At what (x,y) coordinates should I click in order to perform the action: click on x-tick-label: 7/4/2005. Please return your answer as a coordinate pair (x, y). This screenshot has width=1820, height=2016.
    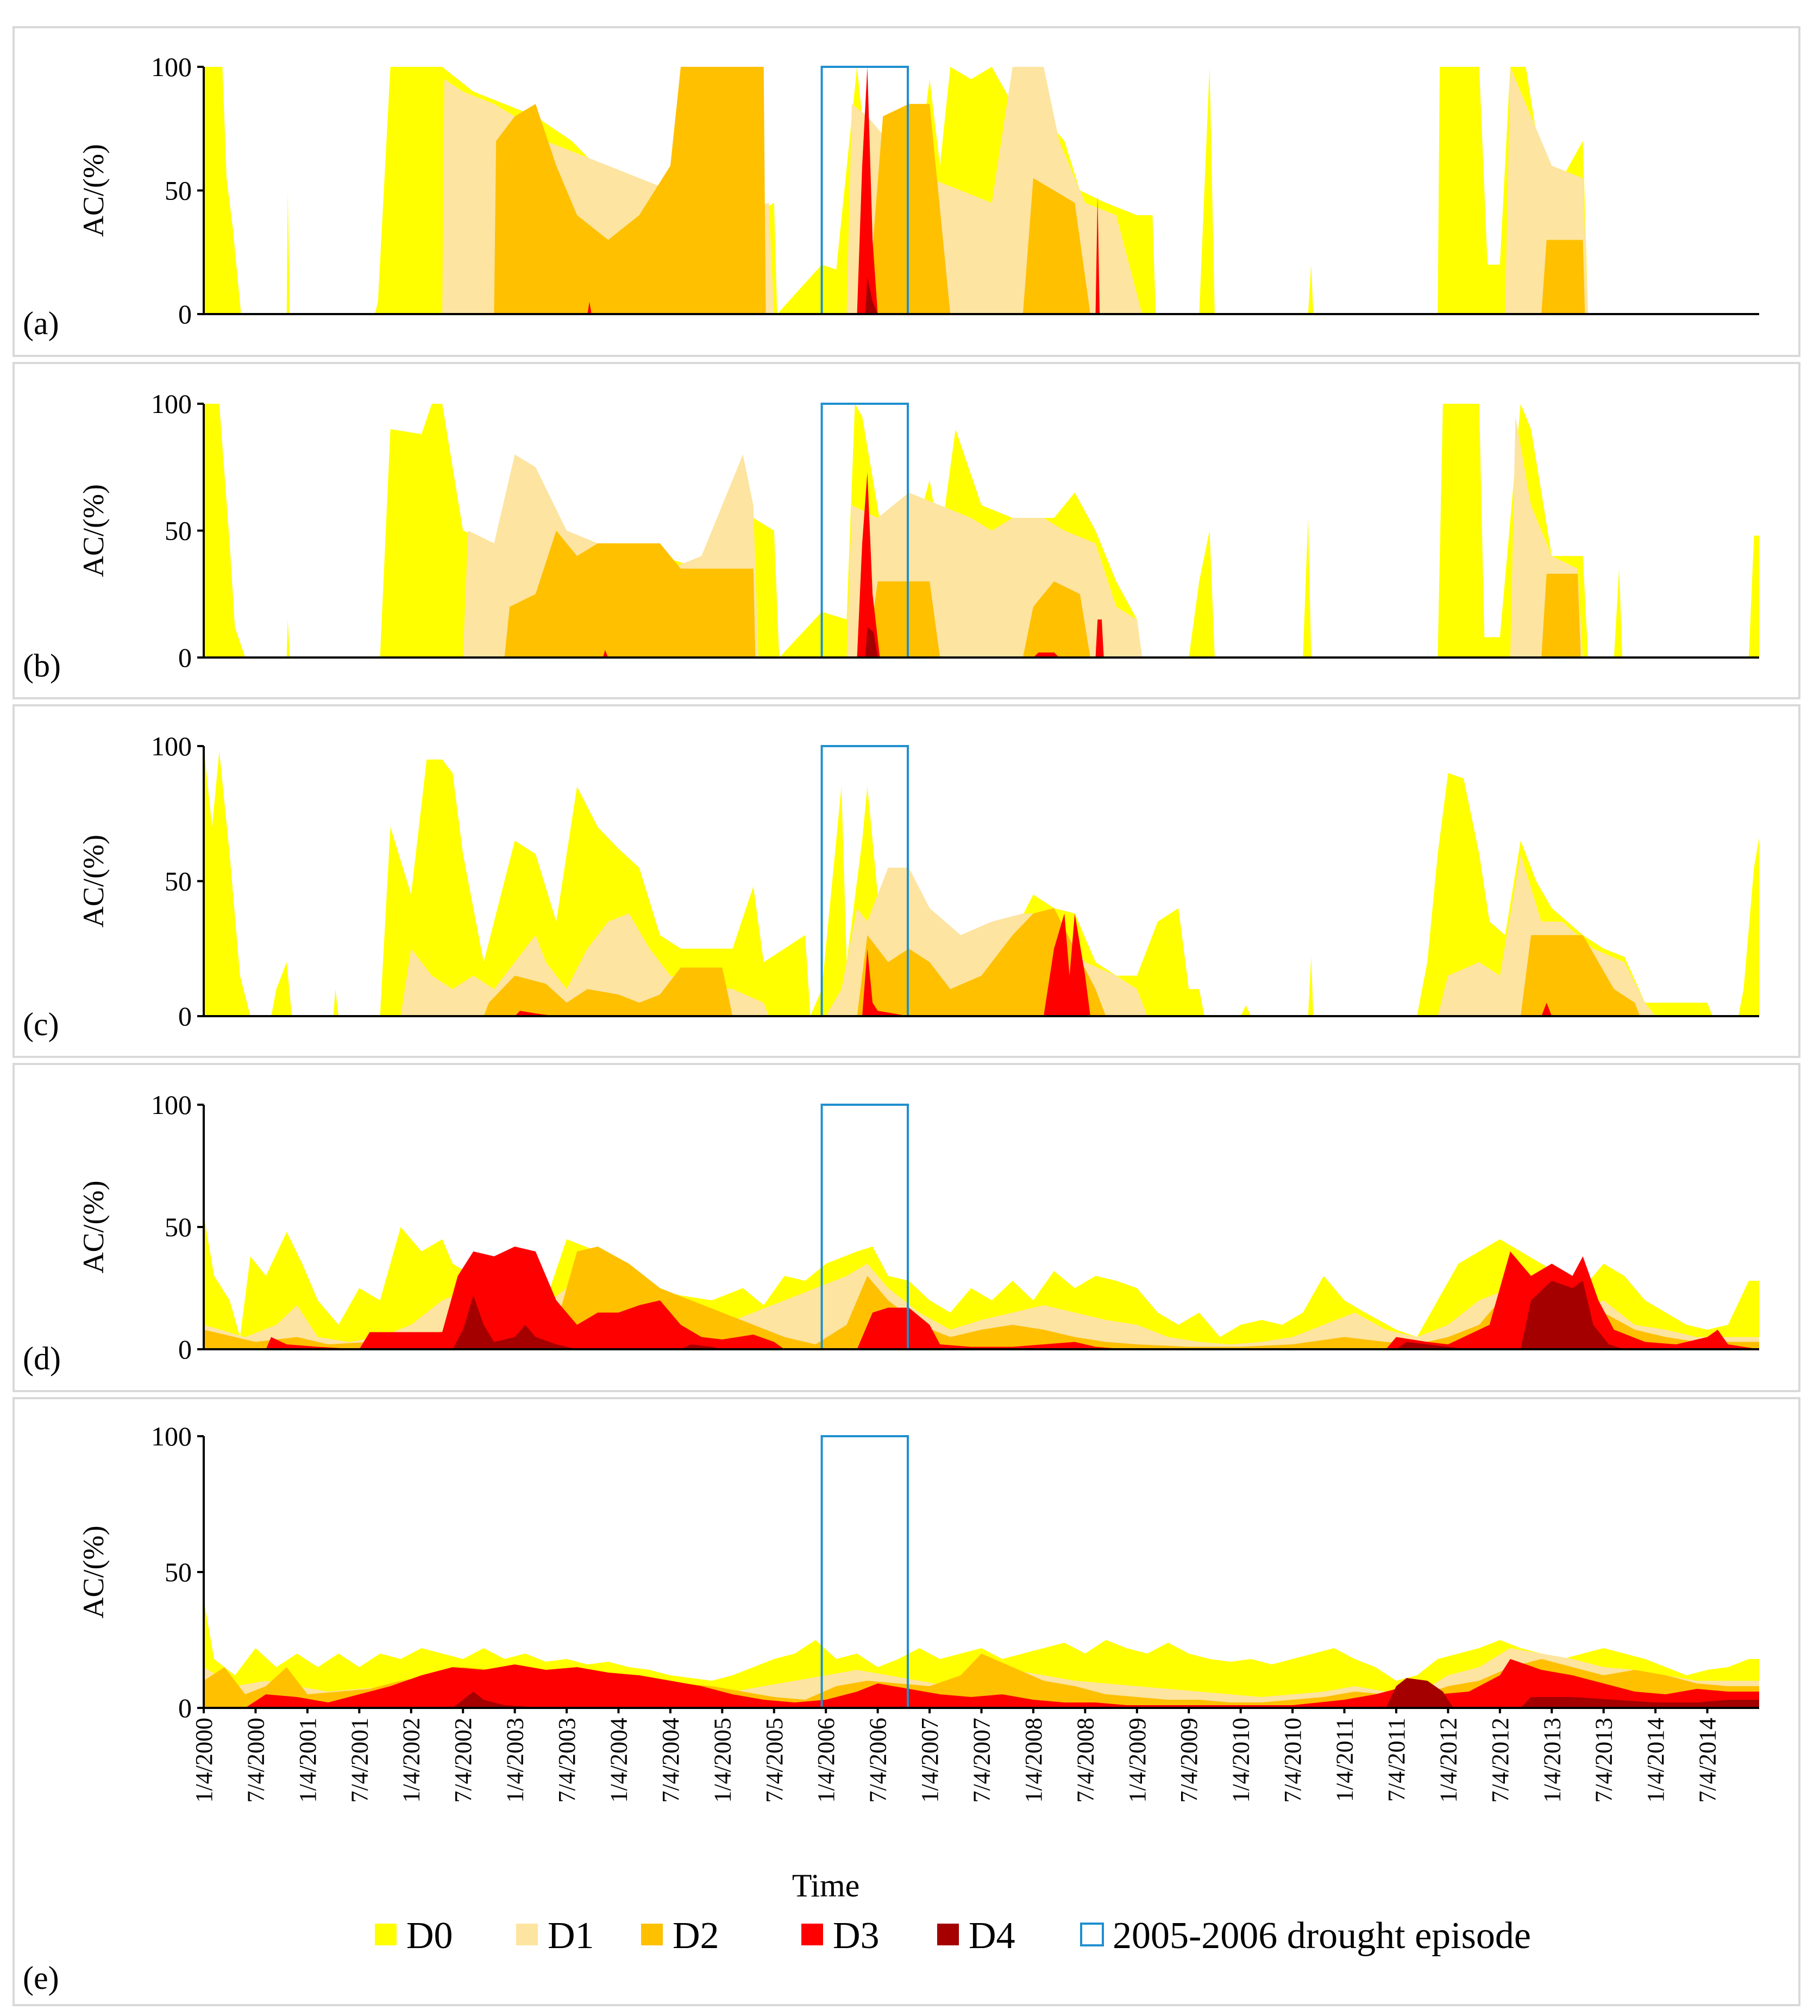
    Looking at the image, I should click on (774, 1760).